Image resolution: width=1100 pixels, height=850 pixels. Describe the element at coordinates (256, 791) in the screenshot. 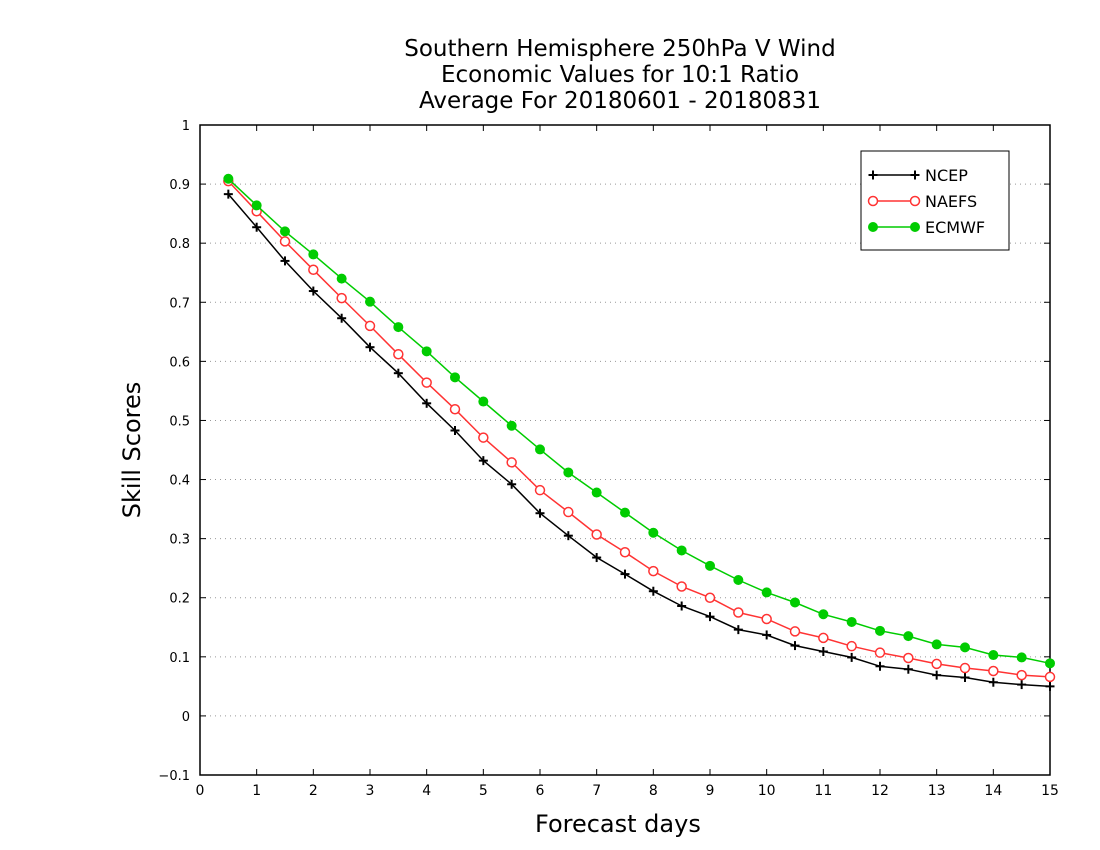

I see `x-tick-label: 1` at that location.